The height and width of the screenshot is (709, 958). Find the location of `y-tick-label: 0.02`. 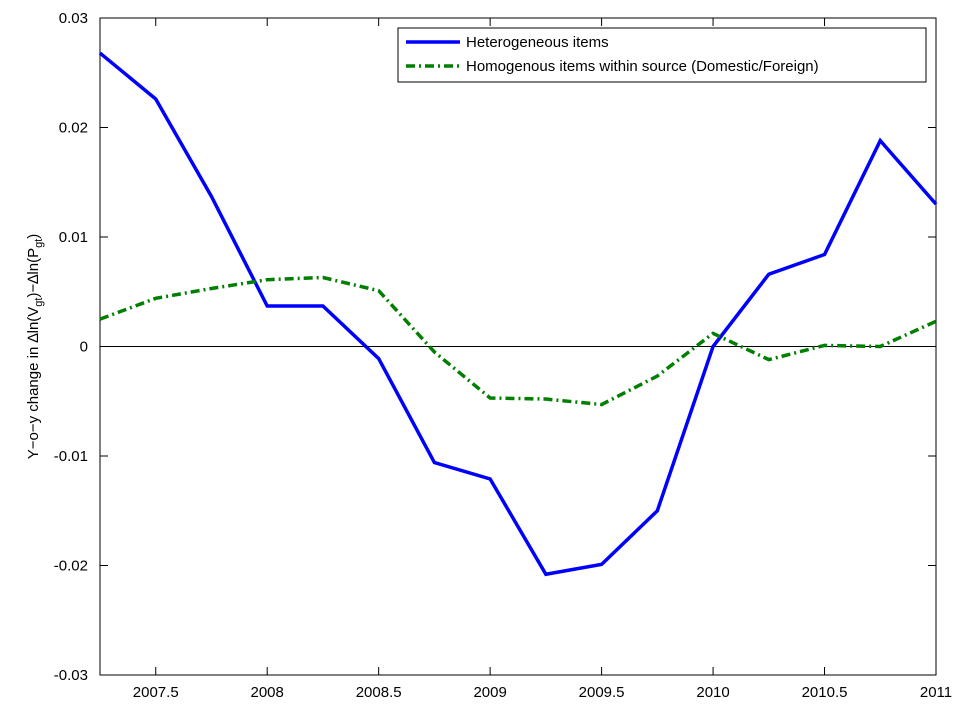

y-tick-label: 0.02 is located at coordinates (73, 128).